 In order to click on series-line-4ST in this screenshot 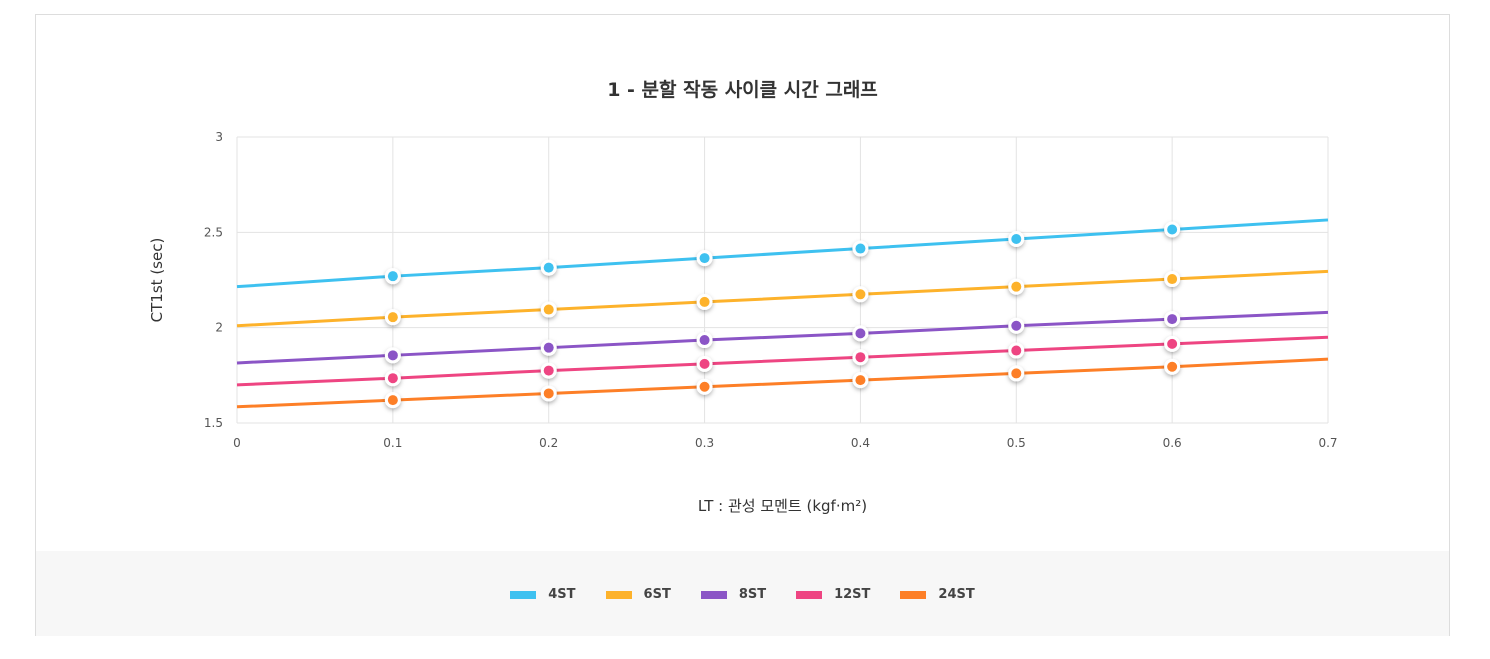, I will do `click(782, 253)`.